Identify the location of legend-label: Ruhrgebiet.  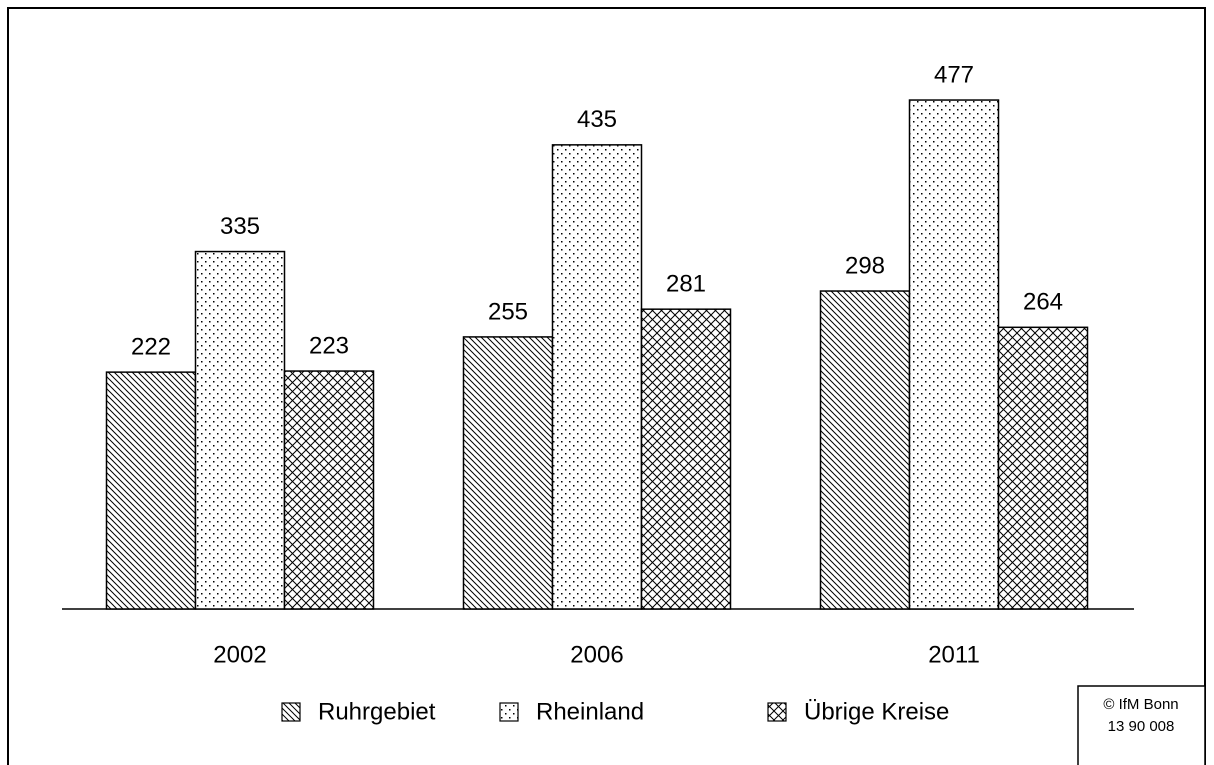
(377, 711).